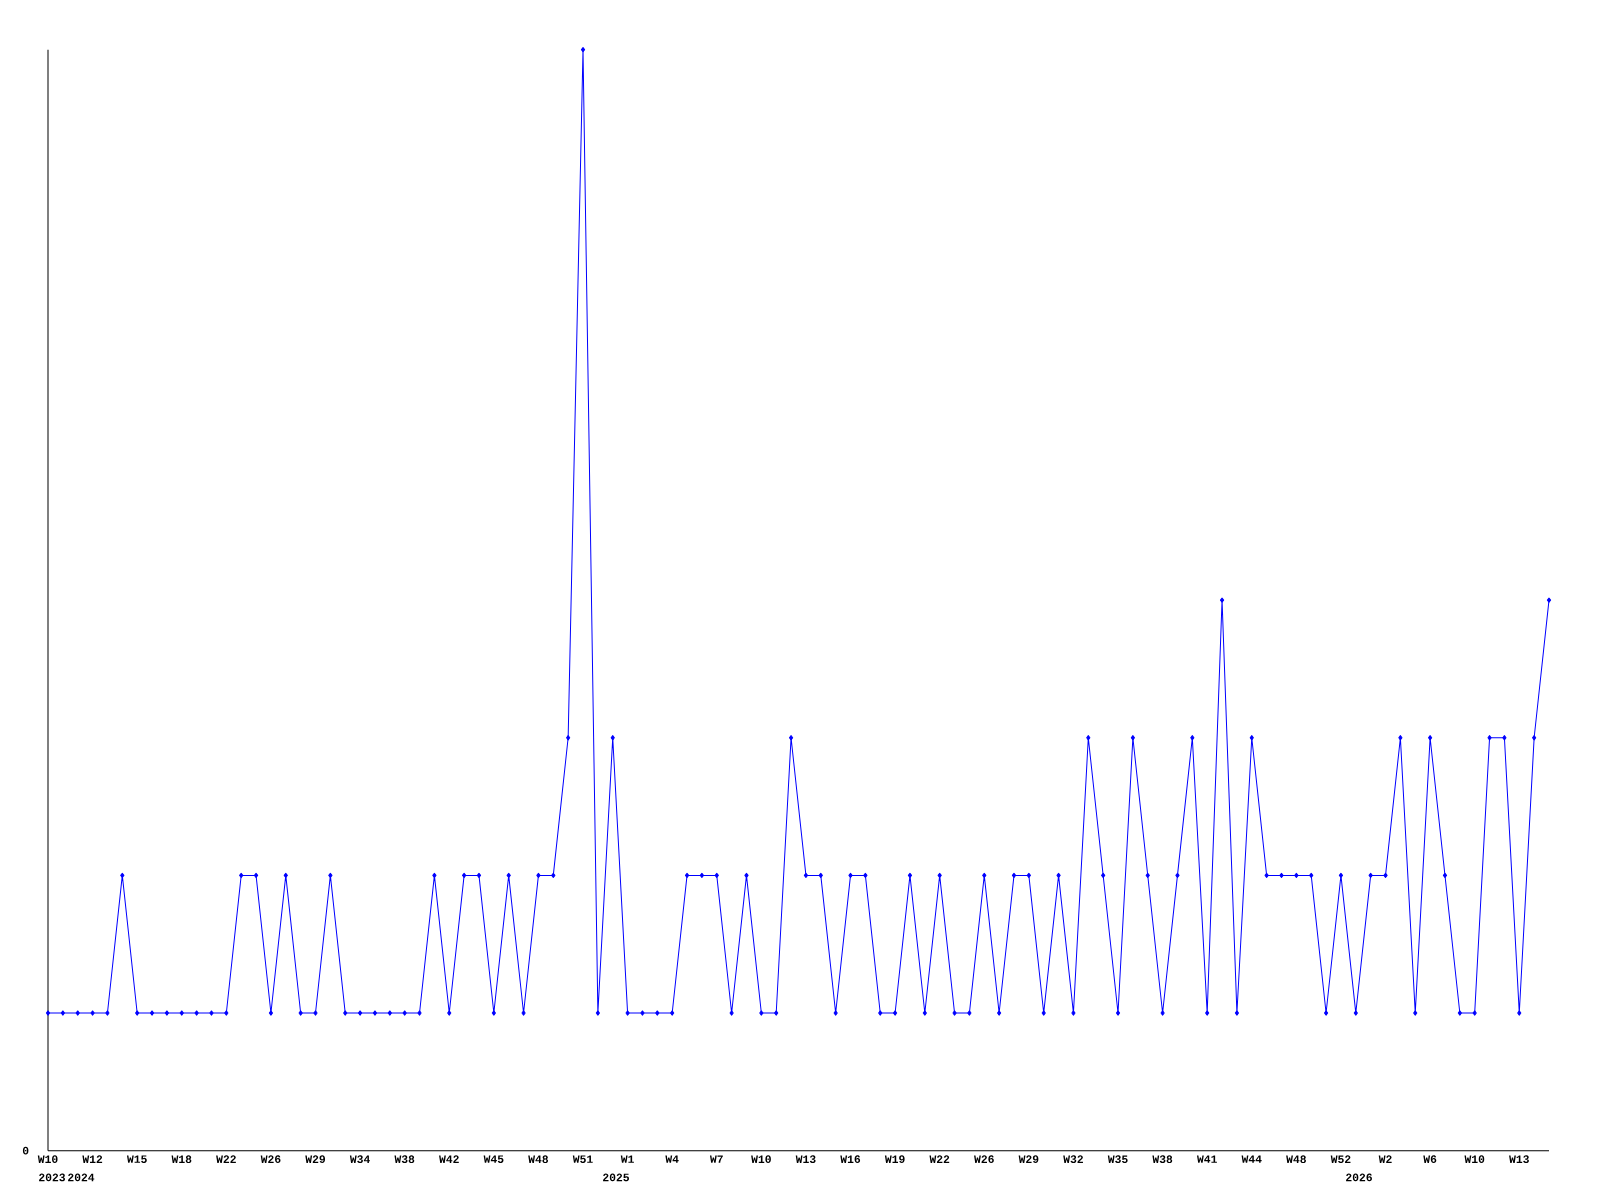  What do you see at coordinates (627, 1159) in the screenshot?
I see `x-tick-label: W1` at bounding box center [627, 1159].